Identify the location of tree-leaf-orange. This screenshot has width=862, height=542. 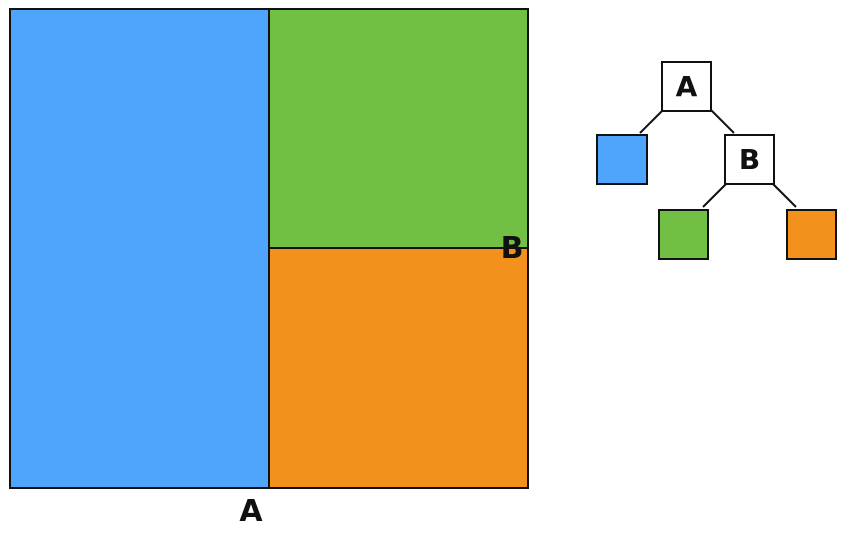
(811, 234).